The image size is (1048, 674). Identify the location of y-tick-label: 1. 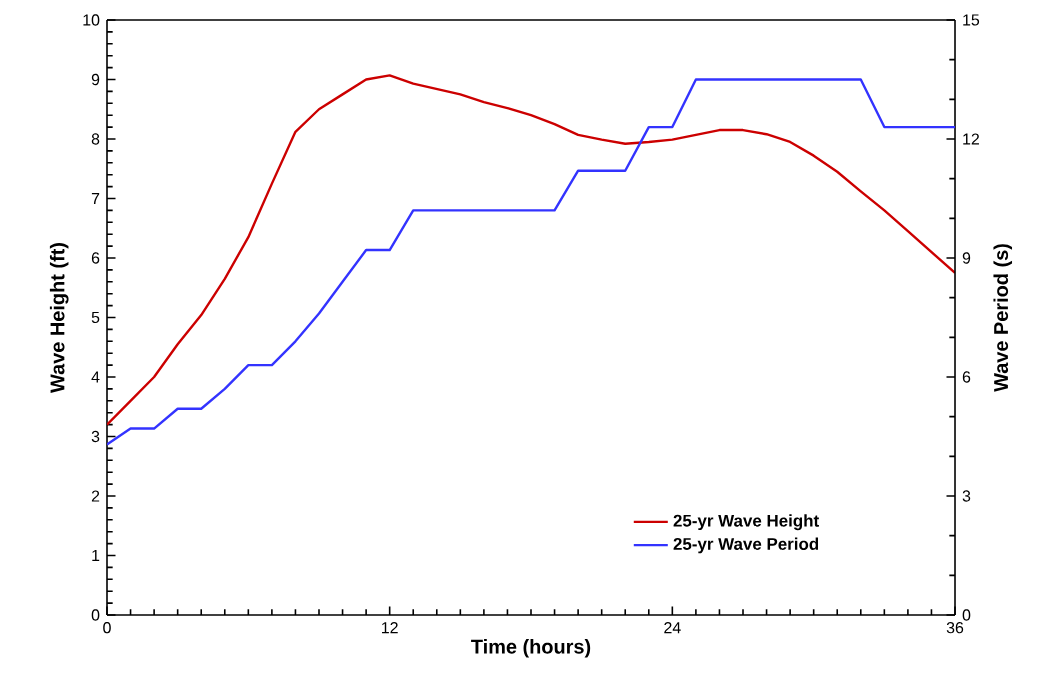
(96, 555).